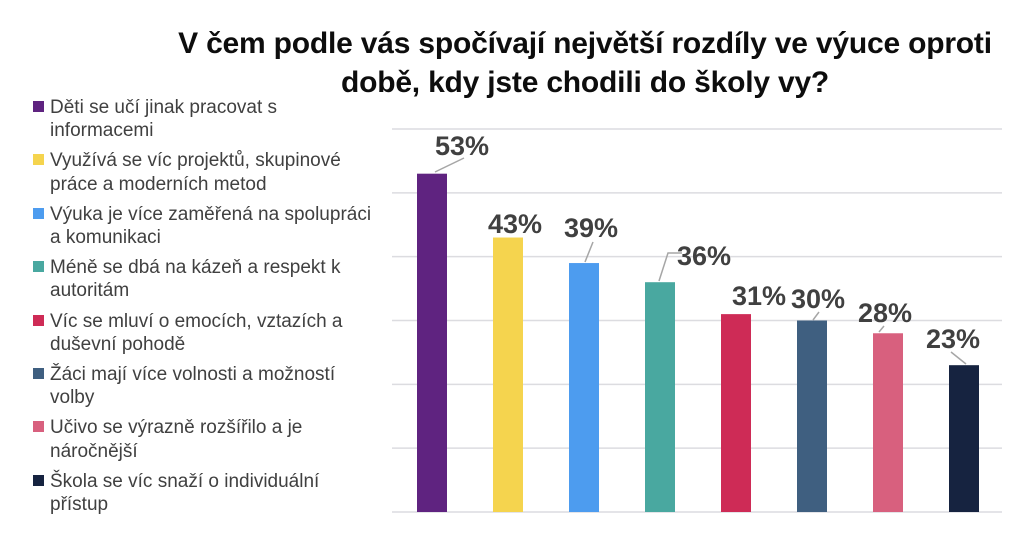 This screenshot has height=548, width=1024. What do you see at coordinates (953, 339) in the screenshot?
I see `bar-data-label-7: 23%` at bounding box center [953, 339].